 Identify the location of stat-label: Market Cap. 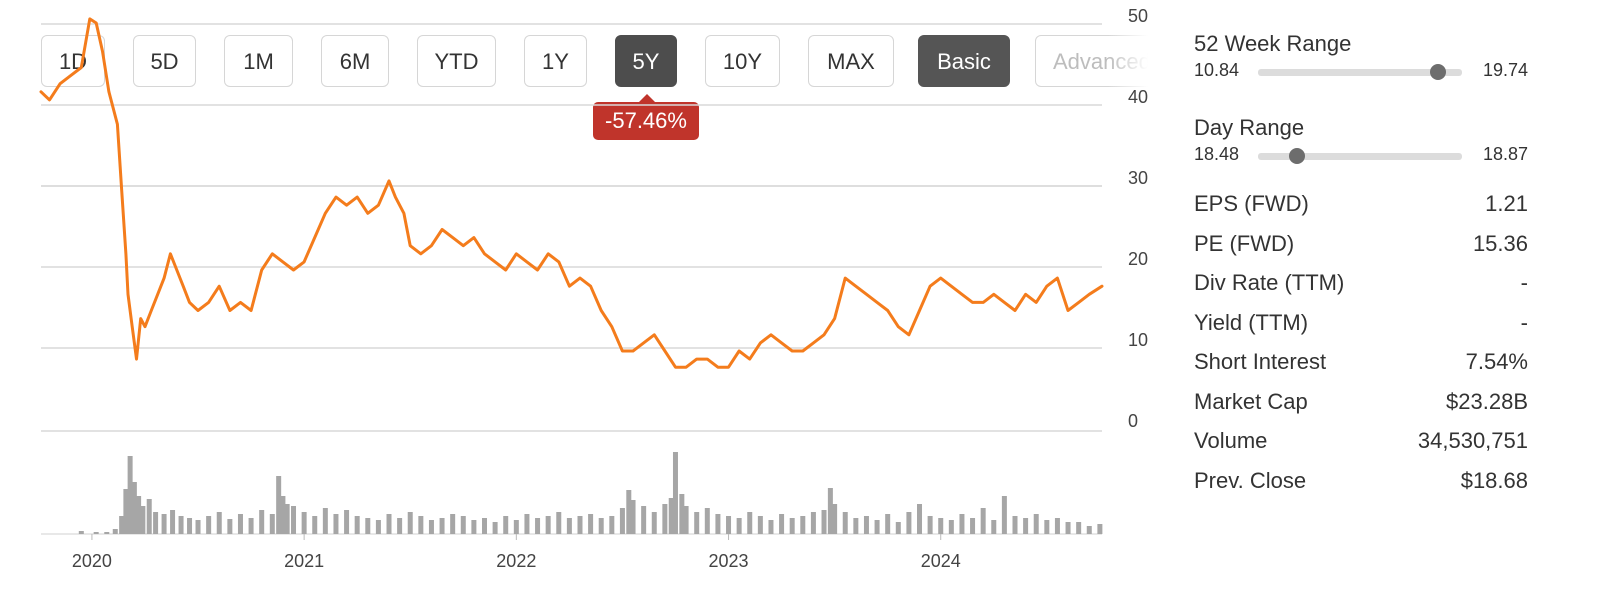
(1251, 401).